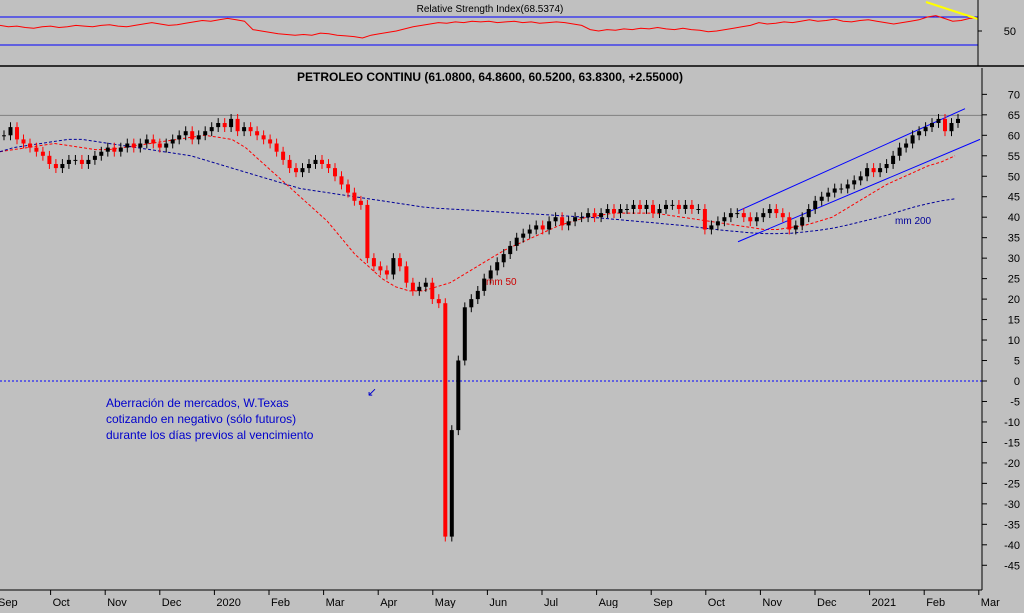 The width and height of the screenshot is (1024, 613). I want to click on note-arrow-icon: ↙, so click(372, 392).